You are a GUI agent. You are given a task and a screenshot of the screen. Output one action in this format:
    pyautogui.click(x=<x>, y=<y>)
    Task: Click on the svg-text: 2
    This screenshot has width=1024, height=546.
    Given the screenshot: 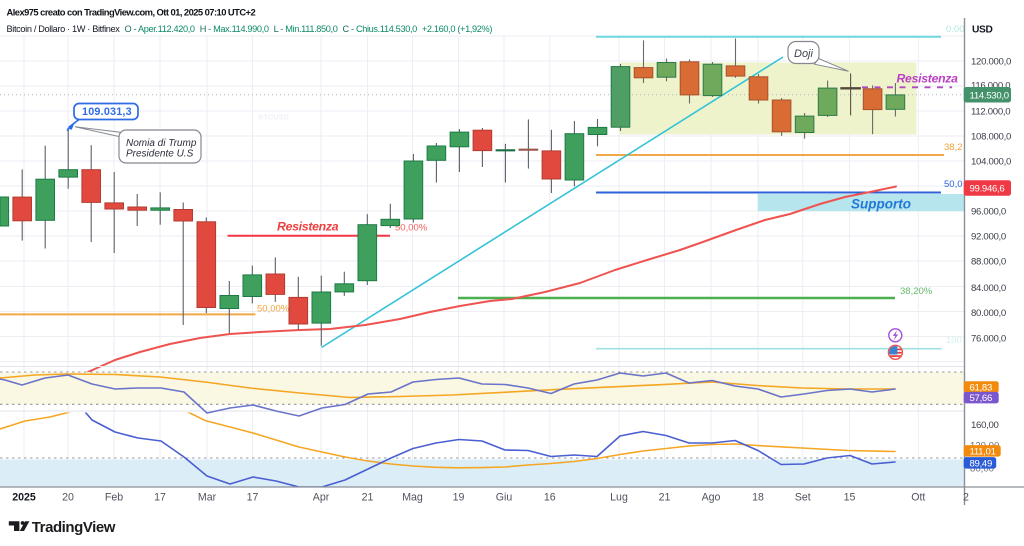 What is the action you would take?
    pyautogui.click(x=966, y=498)
    